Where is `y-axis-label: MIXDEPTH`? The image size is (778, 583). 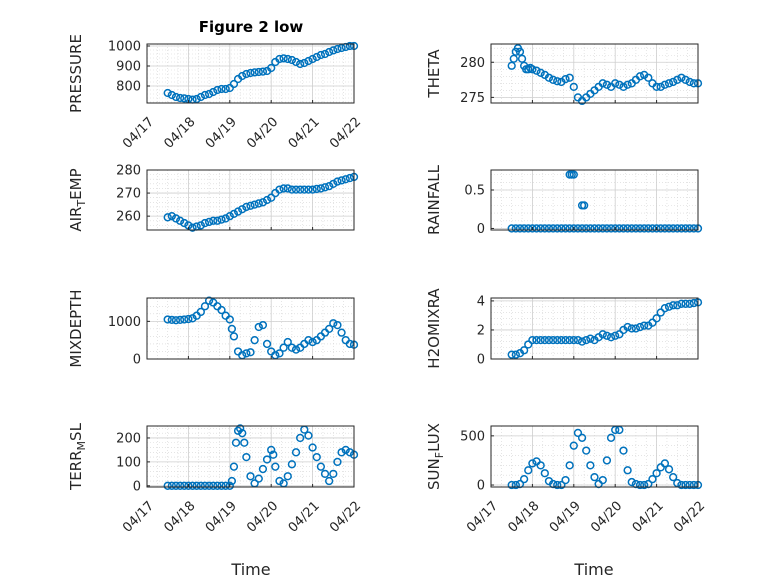 y-axis-label: MIXDEPTH is located at coordinates (76, 328).